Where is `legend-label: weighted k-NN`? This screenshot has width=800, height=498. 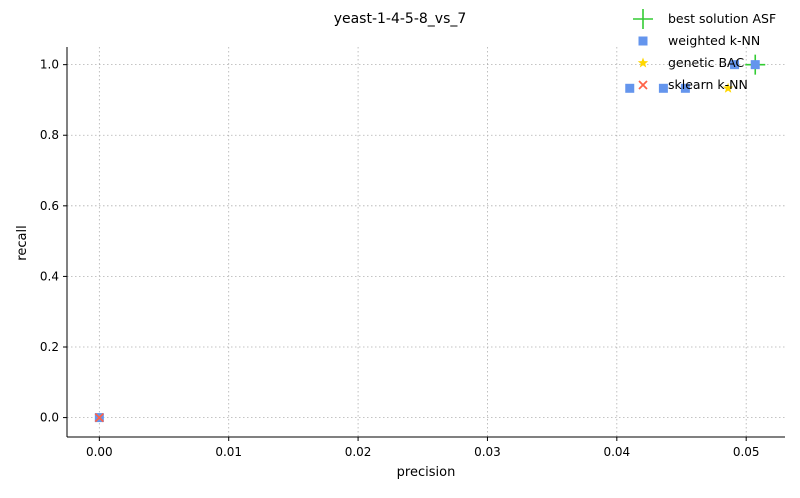
legend-label: weighted k-NN is located at coordinates (714, 40).